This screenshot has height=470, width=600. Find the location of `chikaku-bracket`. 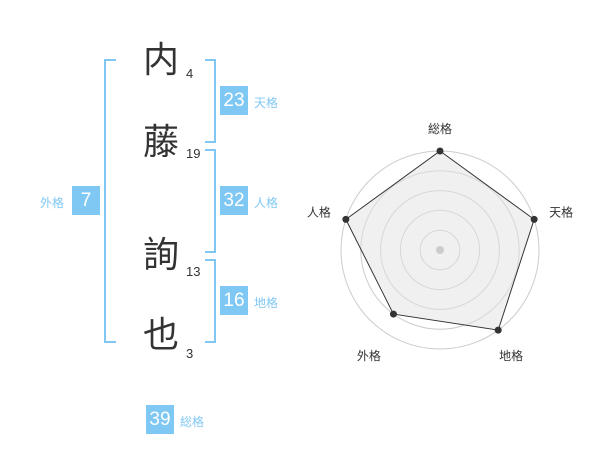

chikaku-bracket is located at coordinates (210, 301).